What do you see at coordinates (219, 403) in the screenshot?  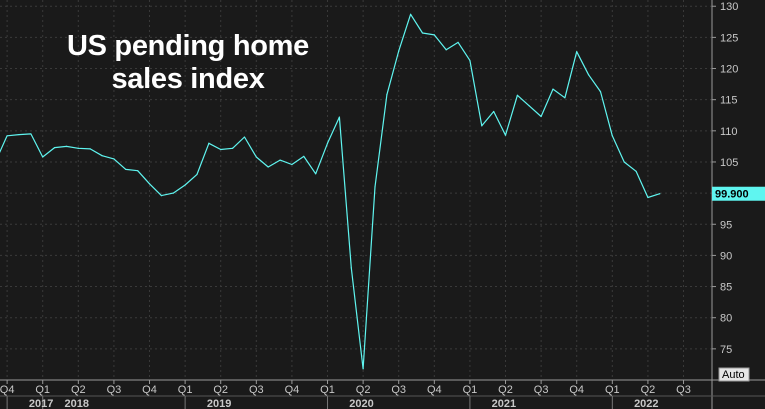 I see `x-year-label: 2019` at bounding box center [219, 403].